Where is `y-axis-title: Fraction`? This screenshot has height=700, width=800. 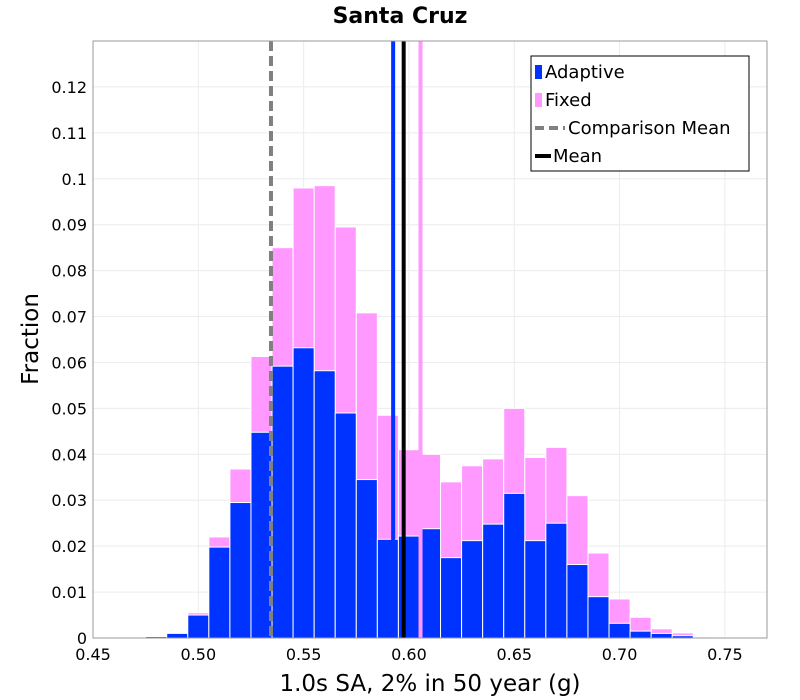
y-axis-title: Fraction is located at coordinates (31, 339).